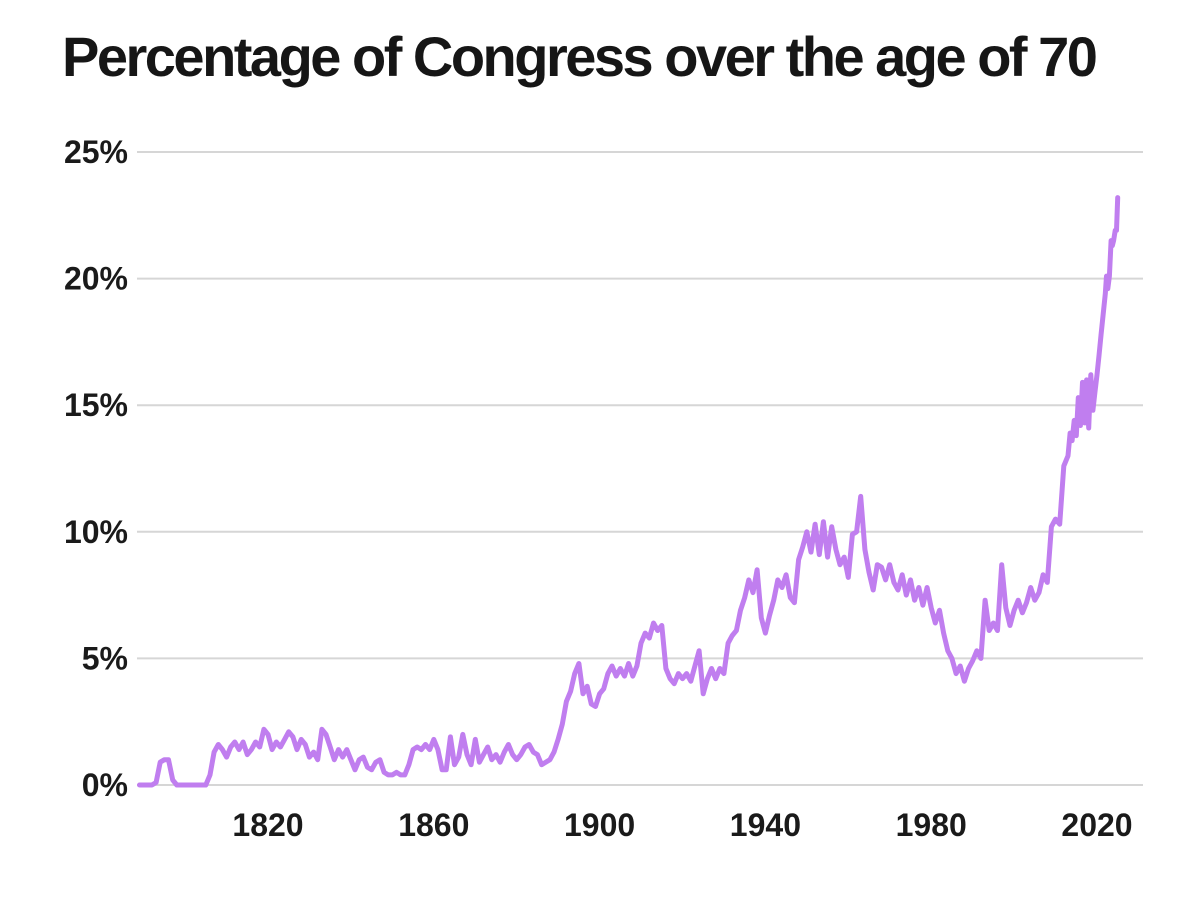 The width and height of the screenshot is (1200, 900). Describe the element at coordinates (96, 279) in the screenshot. I see `y-axis-tick-label: 20%` at that location.